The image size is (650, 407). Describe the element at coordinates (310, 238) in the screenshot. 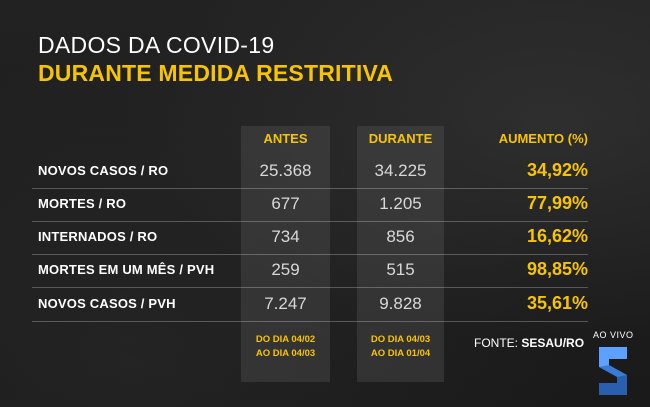

I see `table-row: INTERNADOS / RO 734 856 16,62%` at that location.